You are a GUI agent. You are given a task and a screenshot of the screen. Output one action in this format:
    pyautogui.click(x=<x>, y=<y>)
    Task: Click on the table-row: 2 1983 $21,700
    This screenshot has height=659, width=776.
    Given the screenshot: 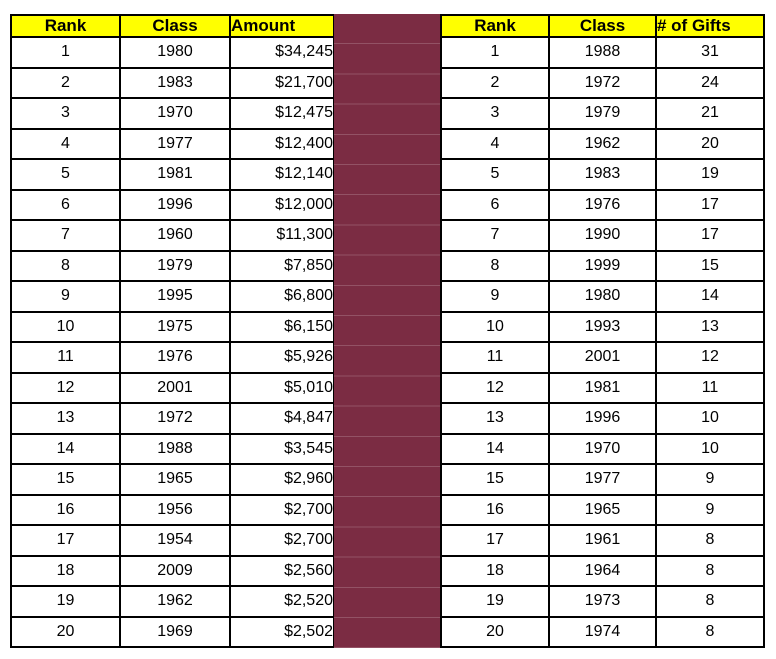 What is the action you would take?
    pyautogui.click(x=172, y=82)
    